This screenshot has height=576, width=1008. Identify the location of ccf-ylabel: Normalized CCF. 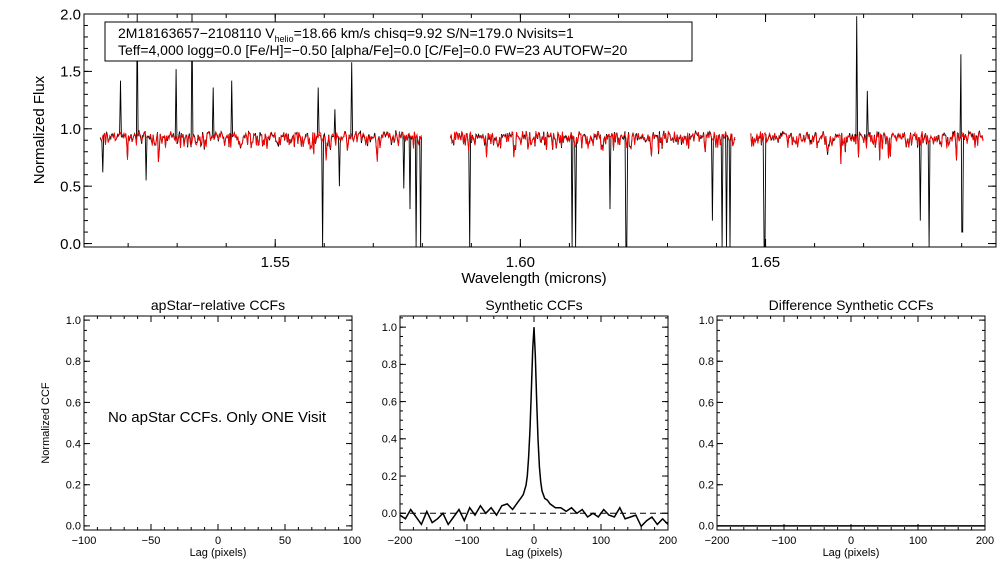
(46, 423).